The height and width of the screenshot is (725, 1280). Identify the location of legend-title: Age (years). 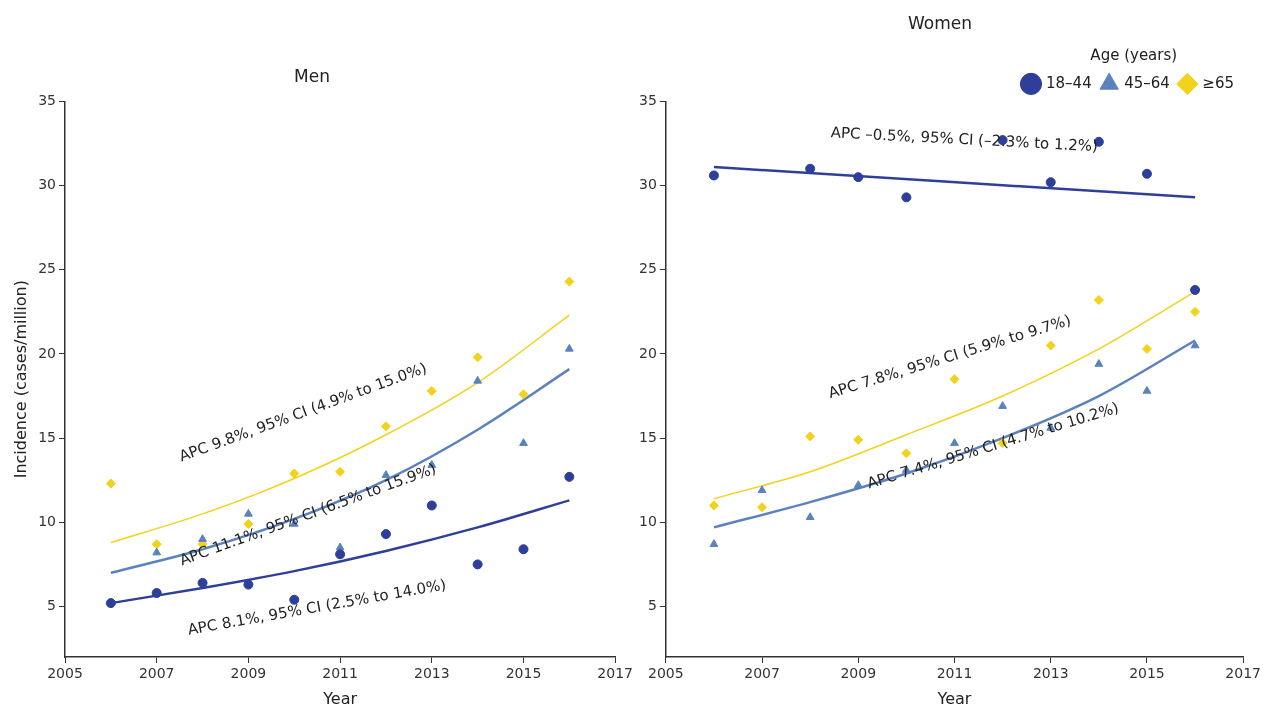
(1134, 54).